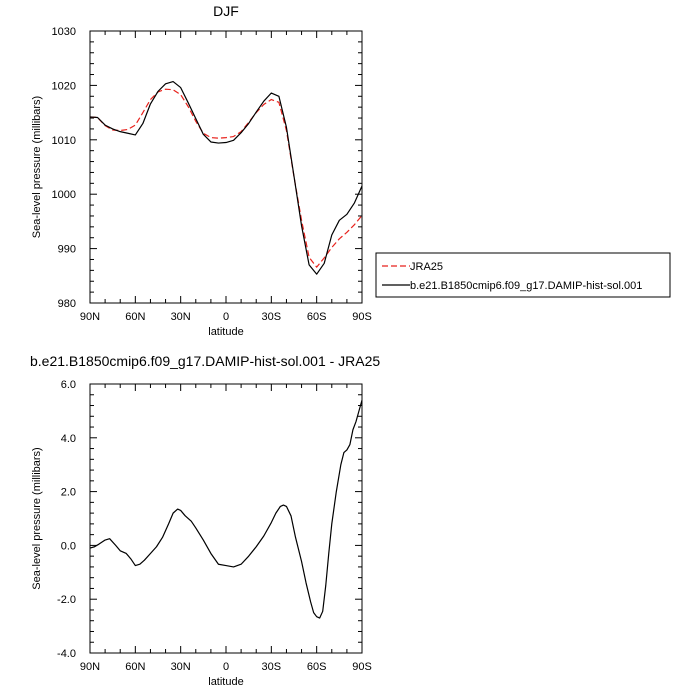 The image size is (700, 700). Describe the element at coordinates (64, 32) in the screenshot. I see `y-tick-label: 1030` at that location.